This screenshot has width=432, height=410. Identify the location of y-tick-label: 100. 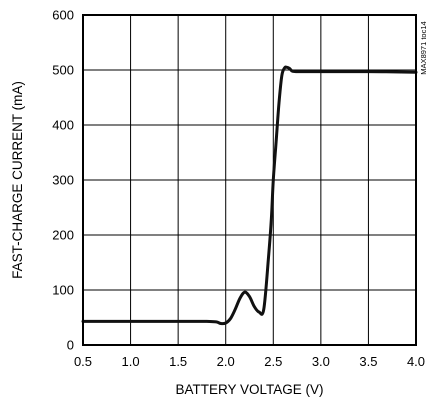
(63, 290).